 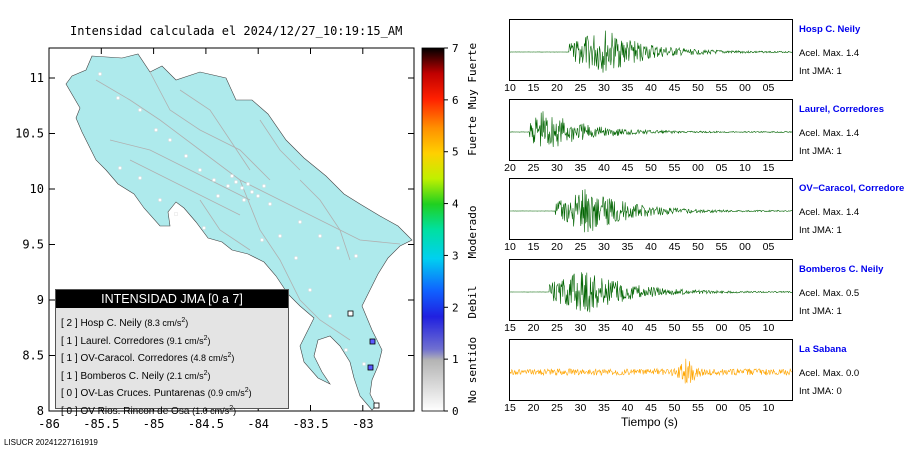 What do you see at coordinates (455, 255) in the screenshot?
I see `scale-tick-label: 3` at bounding box center [455, 255].